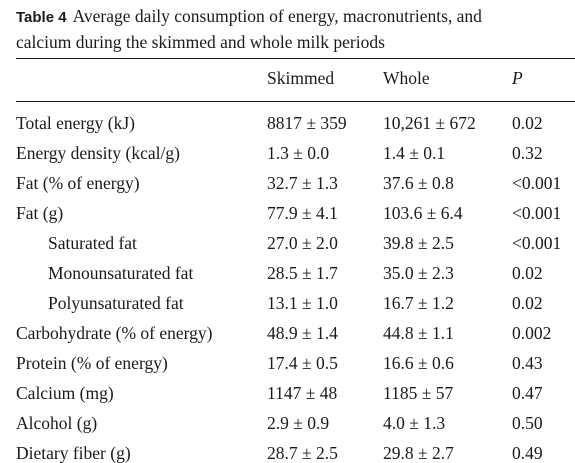  What do you see at coordinates (406, 78) in the screenshot?
I see `column-header-whole: Whole` at bounding box center [406, 78].